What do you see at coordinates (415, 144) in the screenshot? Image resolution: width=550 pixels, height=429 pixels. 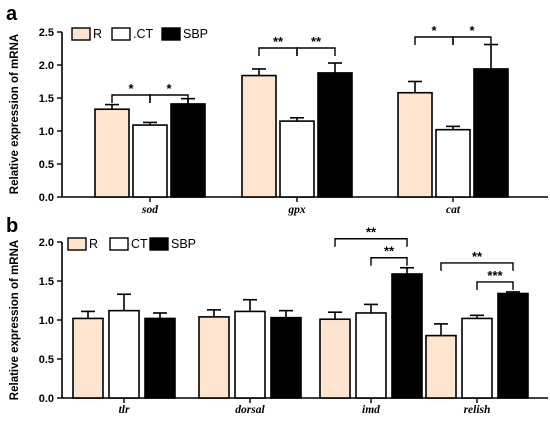 I see `bar-R-cat` at bounding box center [415, 144].